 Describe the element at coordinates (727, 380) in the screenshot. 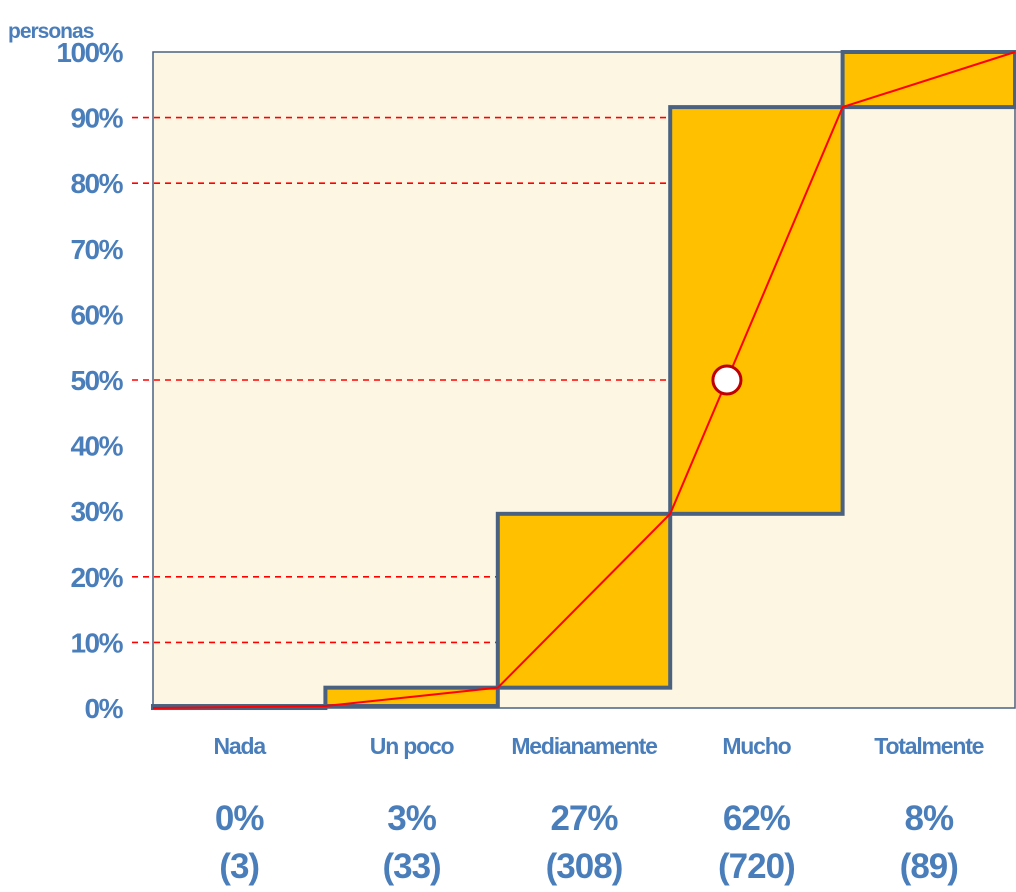

I see `median-marker` at that location.